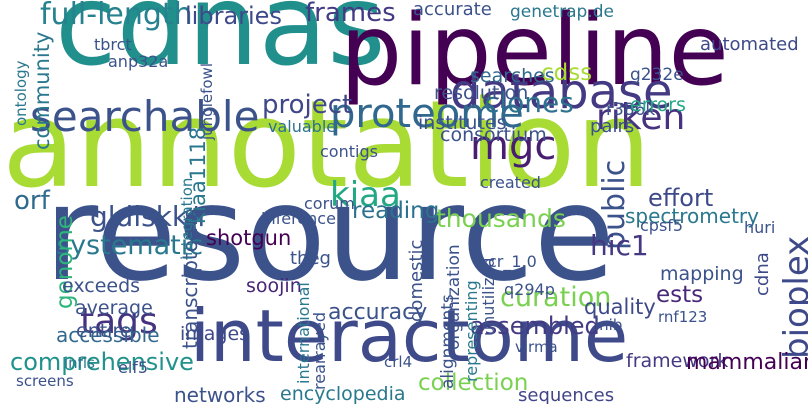 The height and width of the screenshot is (404, 808). Describe the element at coordinates (566, 394) in the screenshot. I see `cloud-word: sequences` at that location.